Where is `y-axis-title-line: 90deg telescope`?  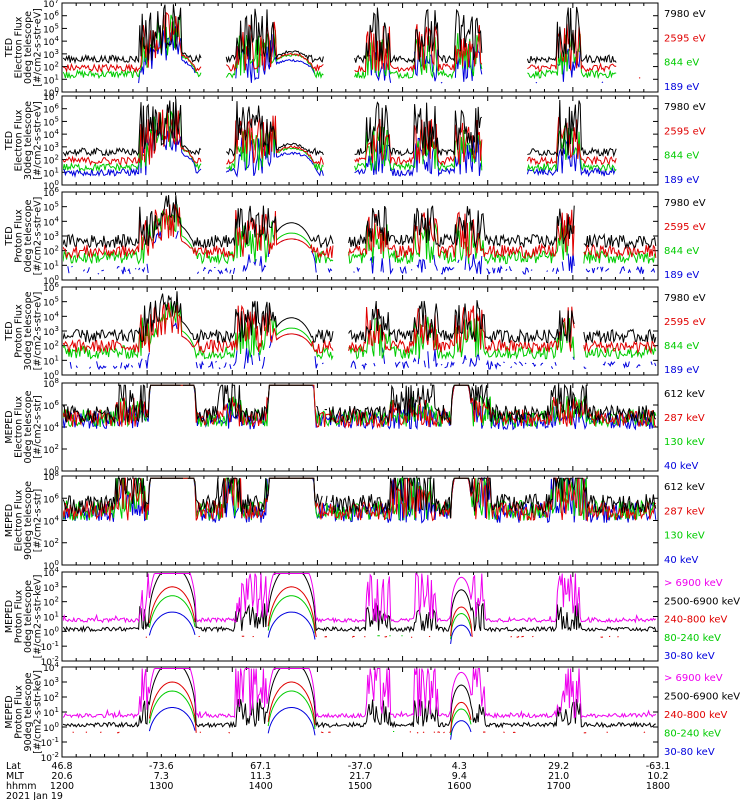 y-axis-title-line: 90deg telescope is located at coordinates (28, 520).